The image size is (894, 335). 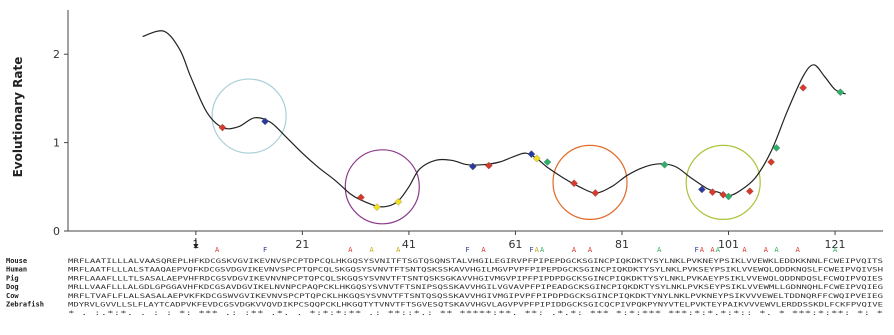 What do you see at coordinates (12, 296) in the screenshot?
I see `species-label: Cow` at bounding box center [12, 296].